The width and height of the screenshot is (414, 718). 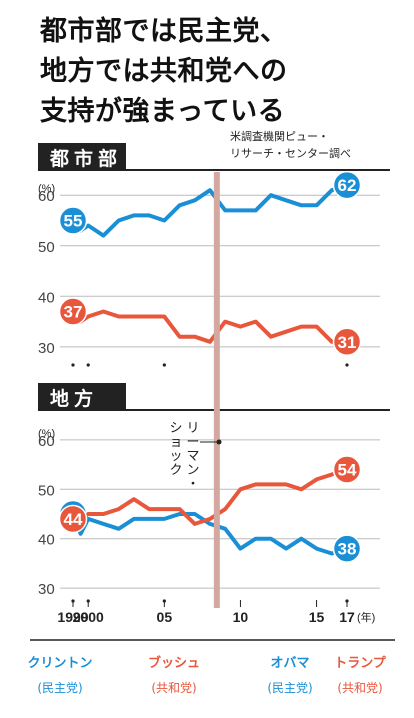 What do you see at coordinates (164, 71) in the screenshot?
I see `headline-line: 地方では共和党への` at bounding box center [164, 71].